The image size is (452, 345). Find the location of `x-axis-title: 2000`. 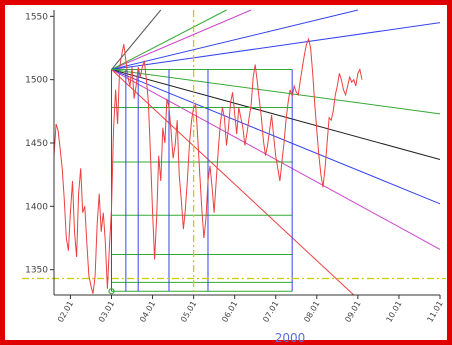

x-axis-title: 2000 is located at coordinates (290, 338).